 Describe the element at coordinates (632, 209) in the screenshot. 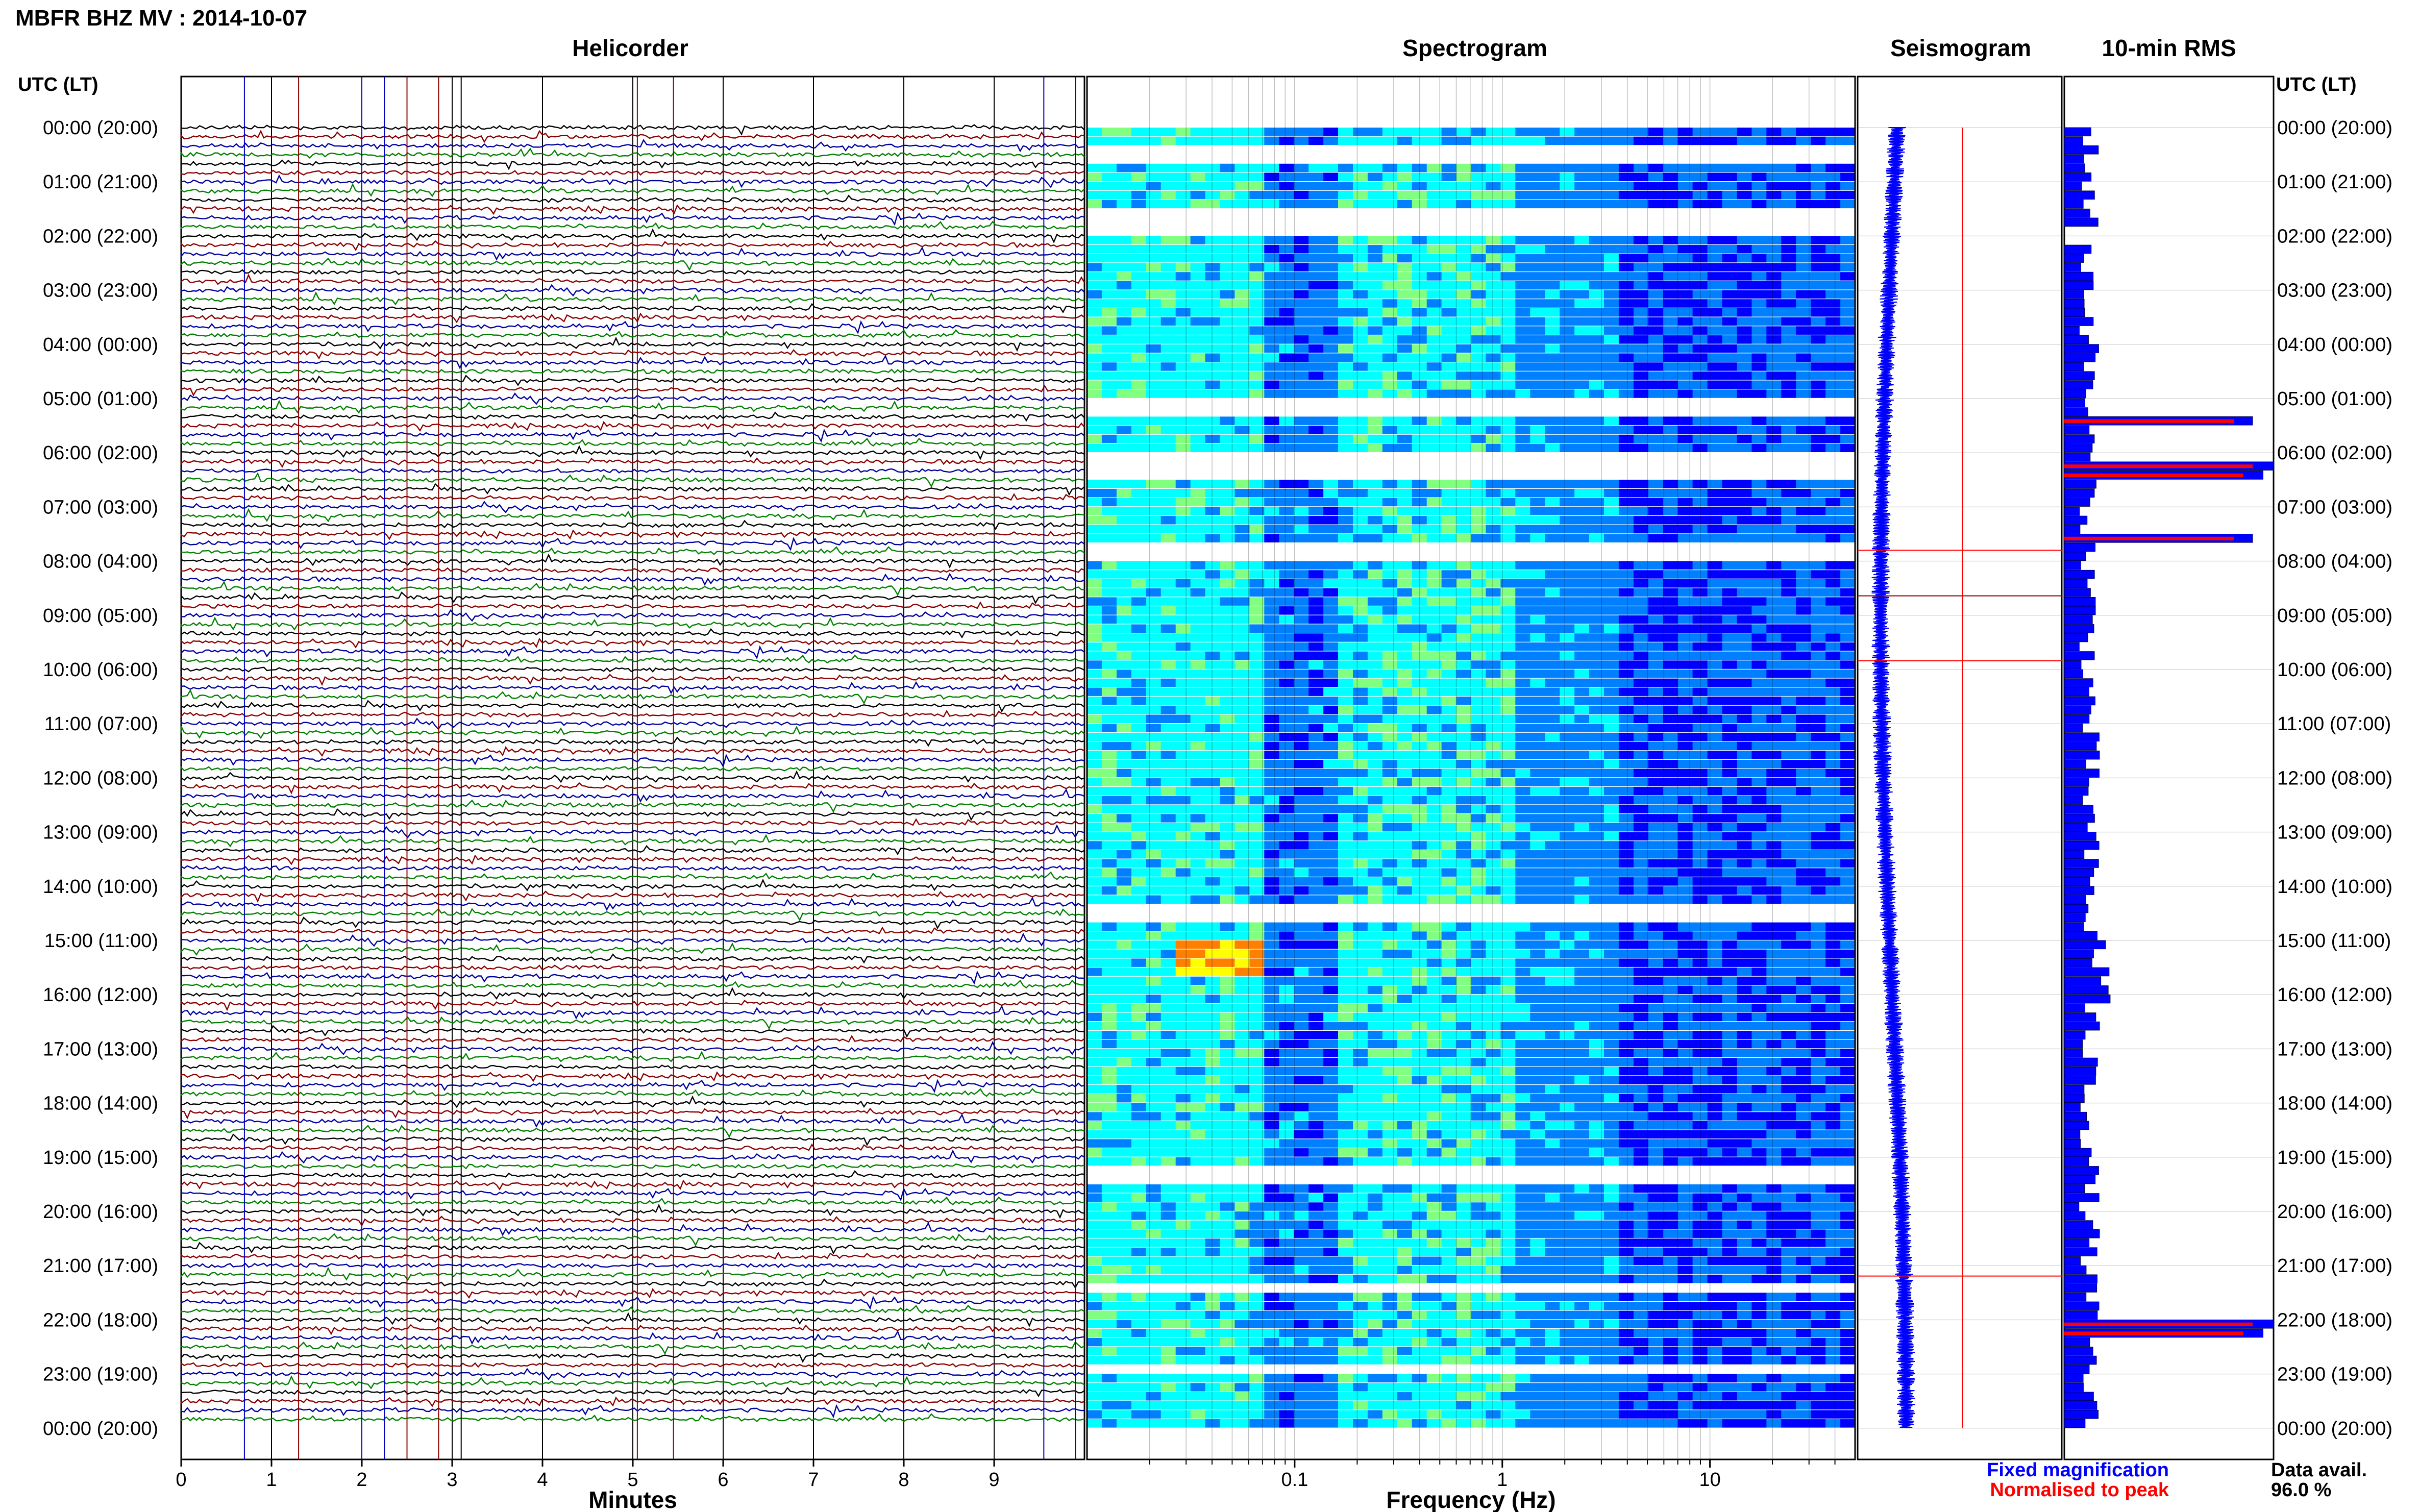

I see `helicorder-trace` at that location.